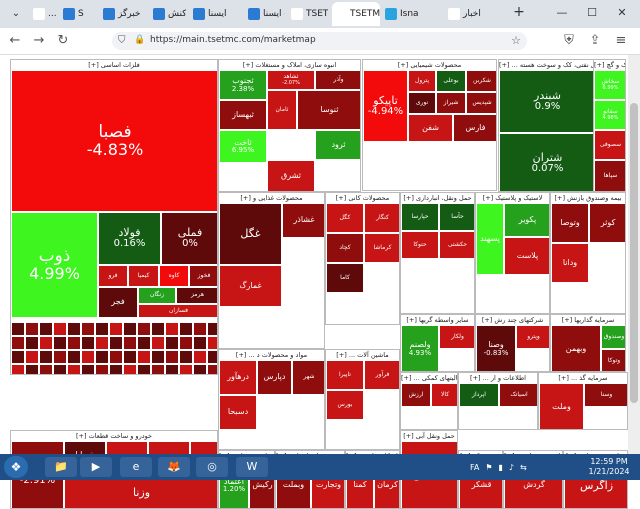  I want to click on stock-tile: وتوصا, so click(570, 223).